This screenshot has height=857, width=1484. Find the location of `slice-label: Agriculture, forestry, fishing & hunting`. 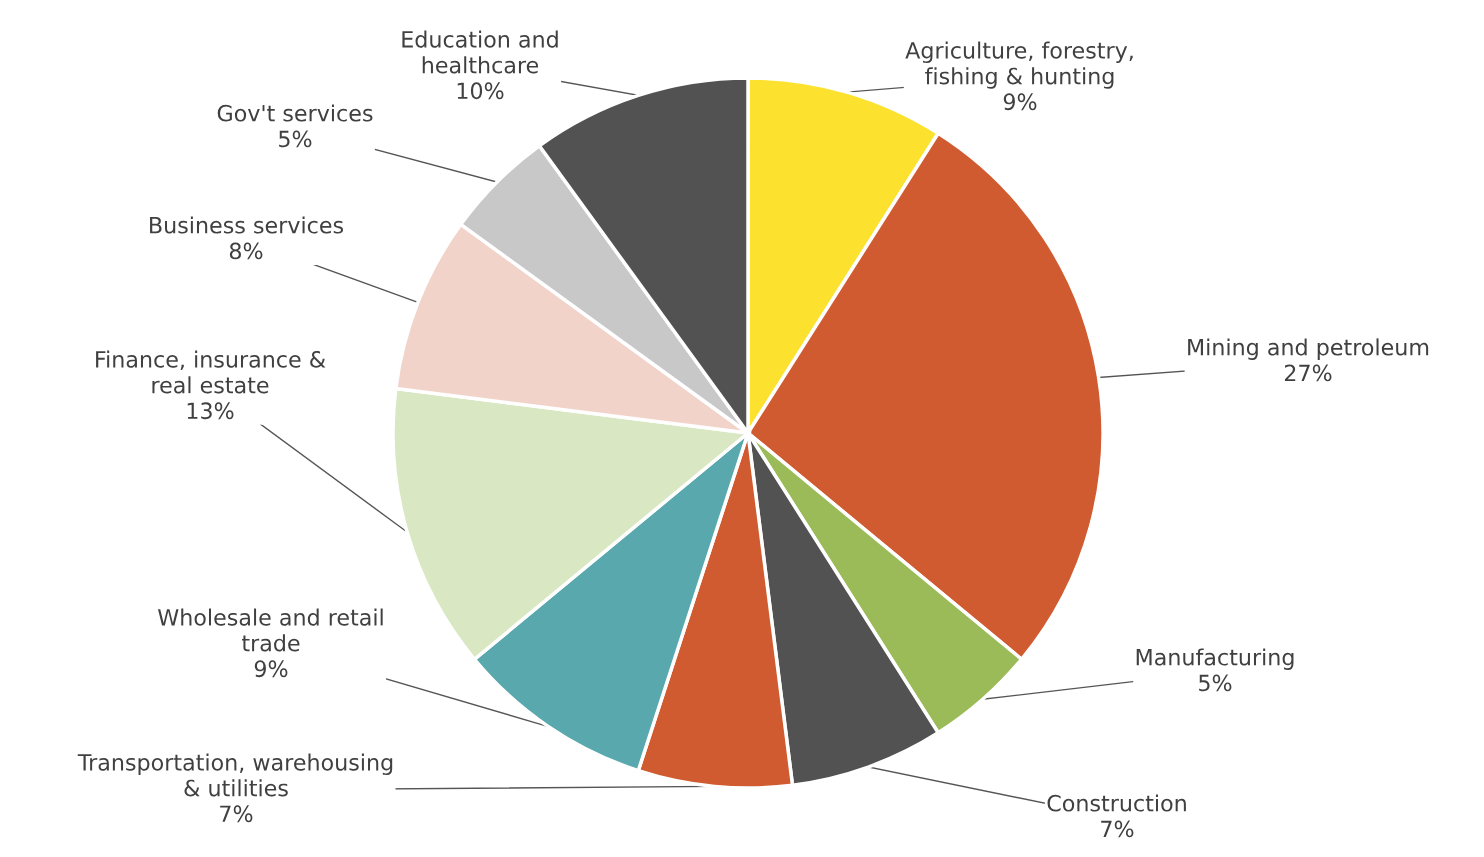

slice-label: Agriculture, forestry, fishing & hunting is located at coordinates (1019, 65).